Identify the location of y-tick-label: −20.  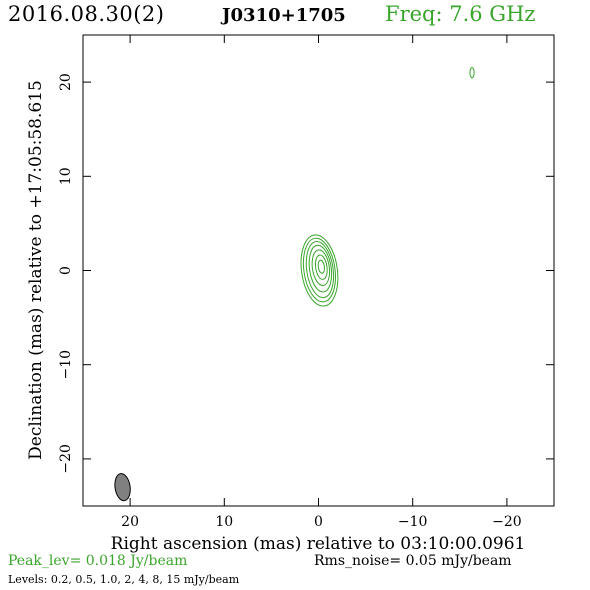
(66, 459).